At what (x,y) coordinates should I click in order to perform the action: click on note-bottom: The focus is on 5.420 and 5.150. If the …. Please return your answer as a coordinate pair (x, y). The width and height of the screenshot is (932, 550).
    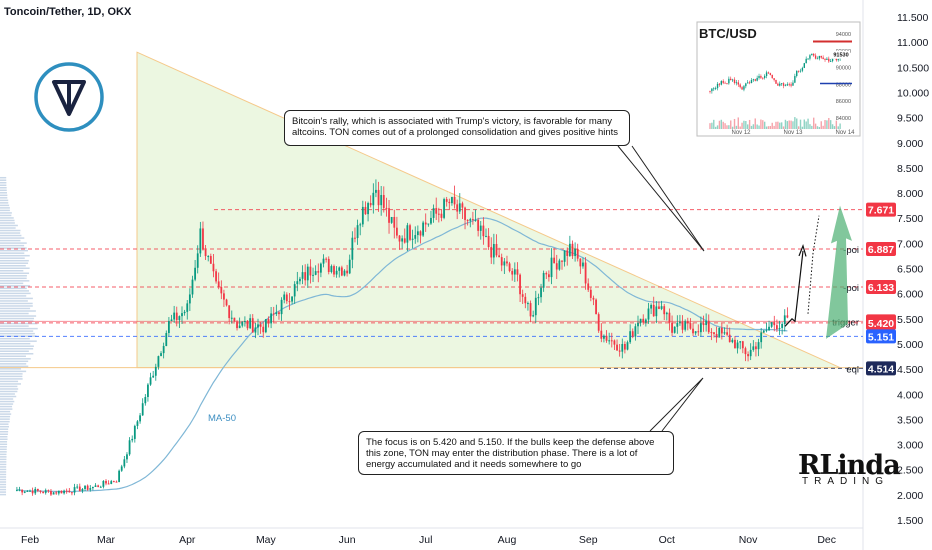
    Looking at the image, I should click on (516, 453).